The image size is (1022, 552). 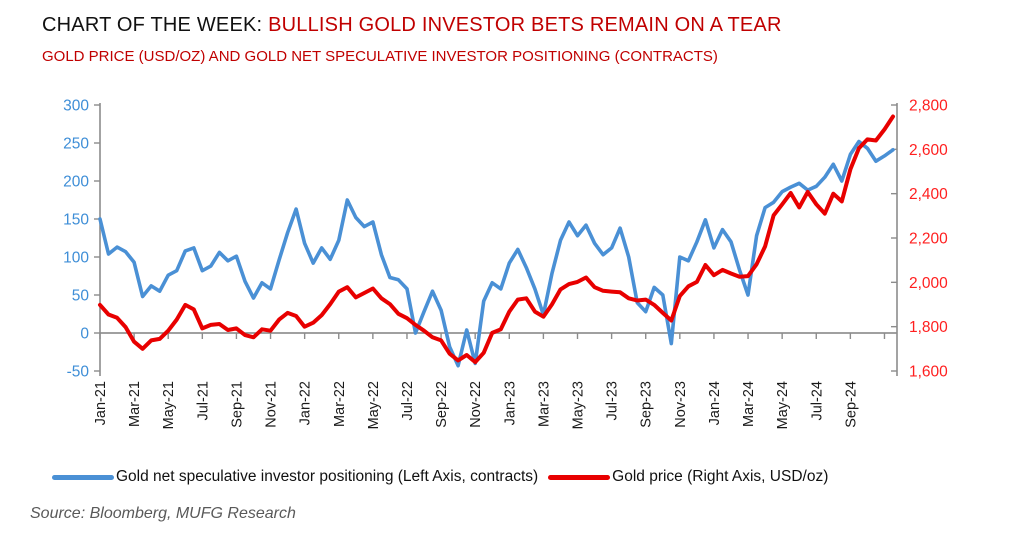 I want to click on source-note: Source: Bloomberg, MUFG Research, so click(x=163, y=513).